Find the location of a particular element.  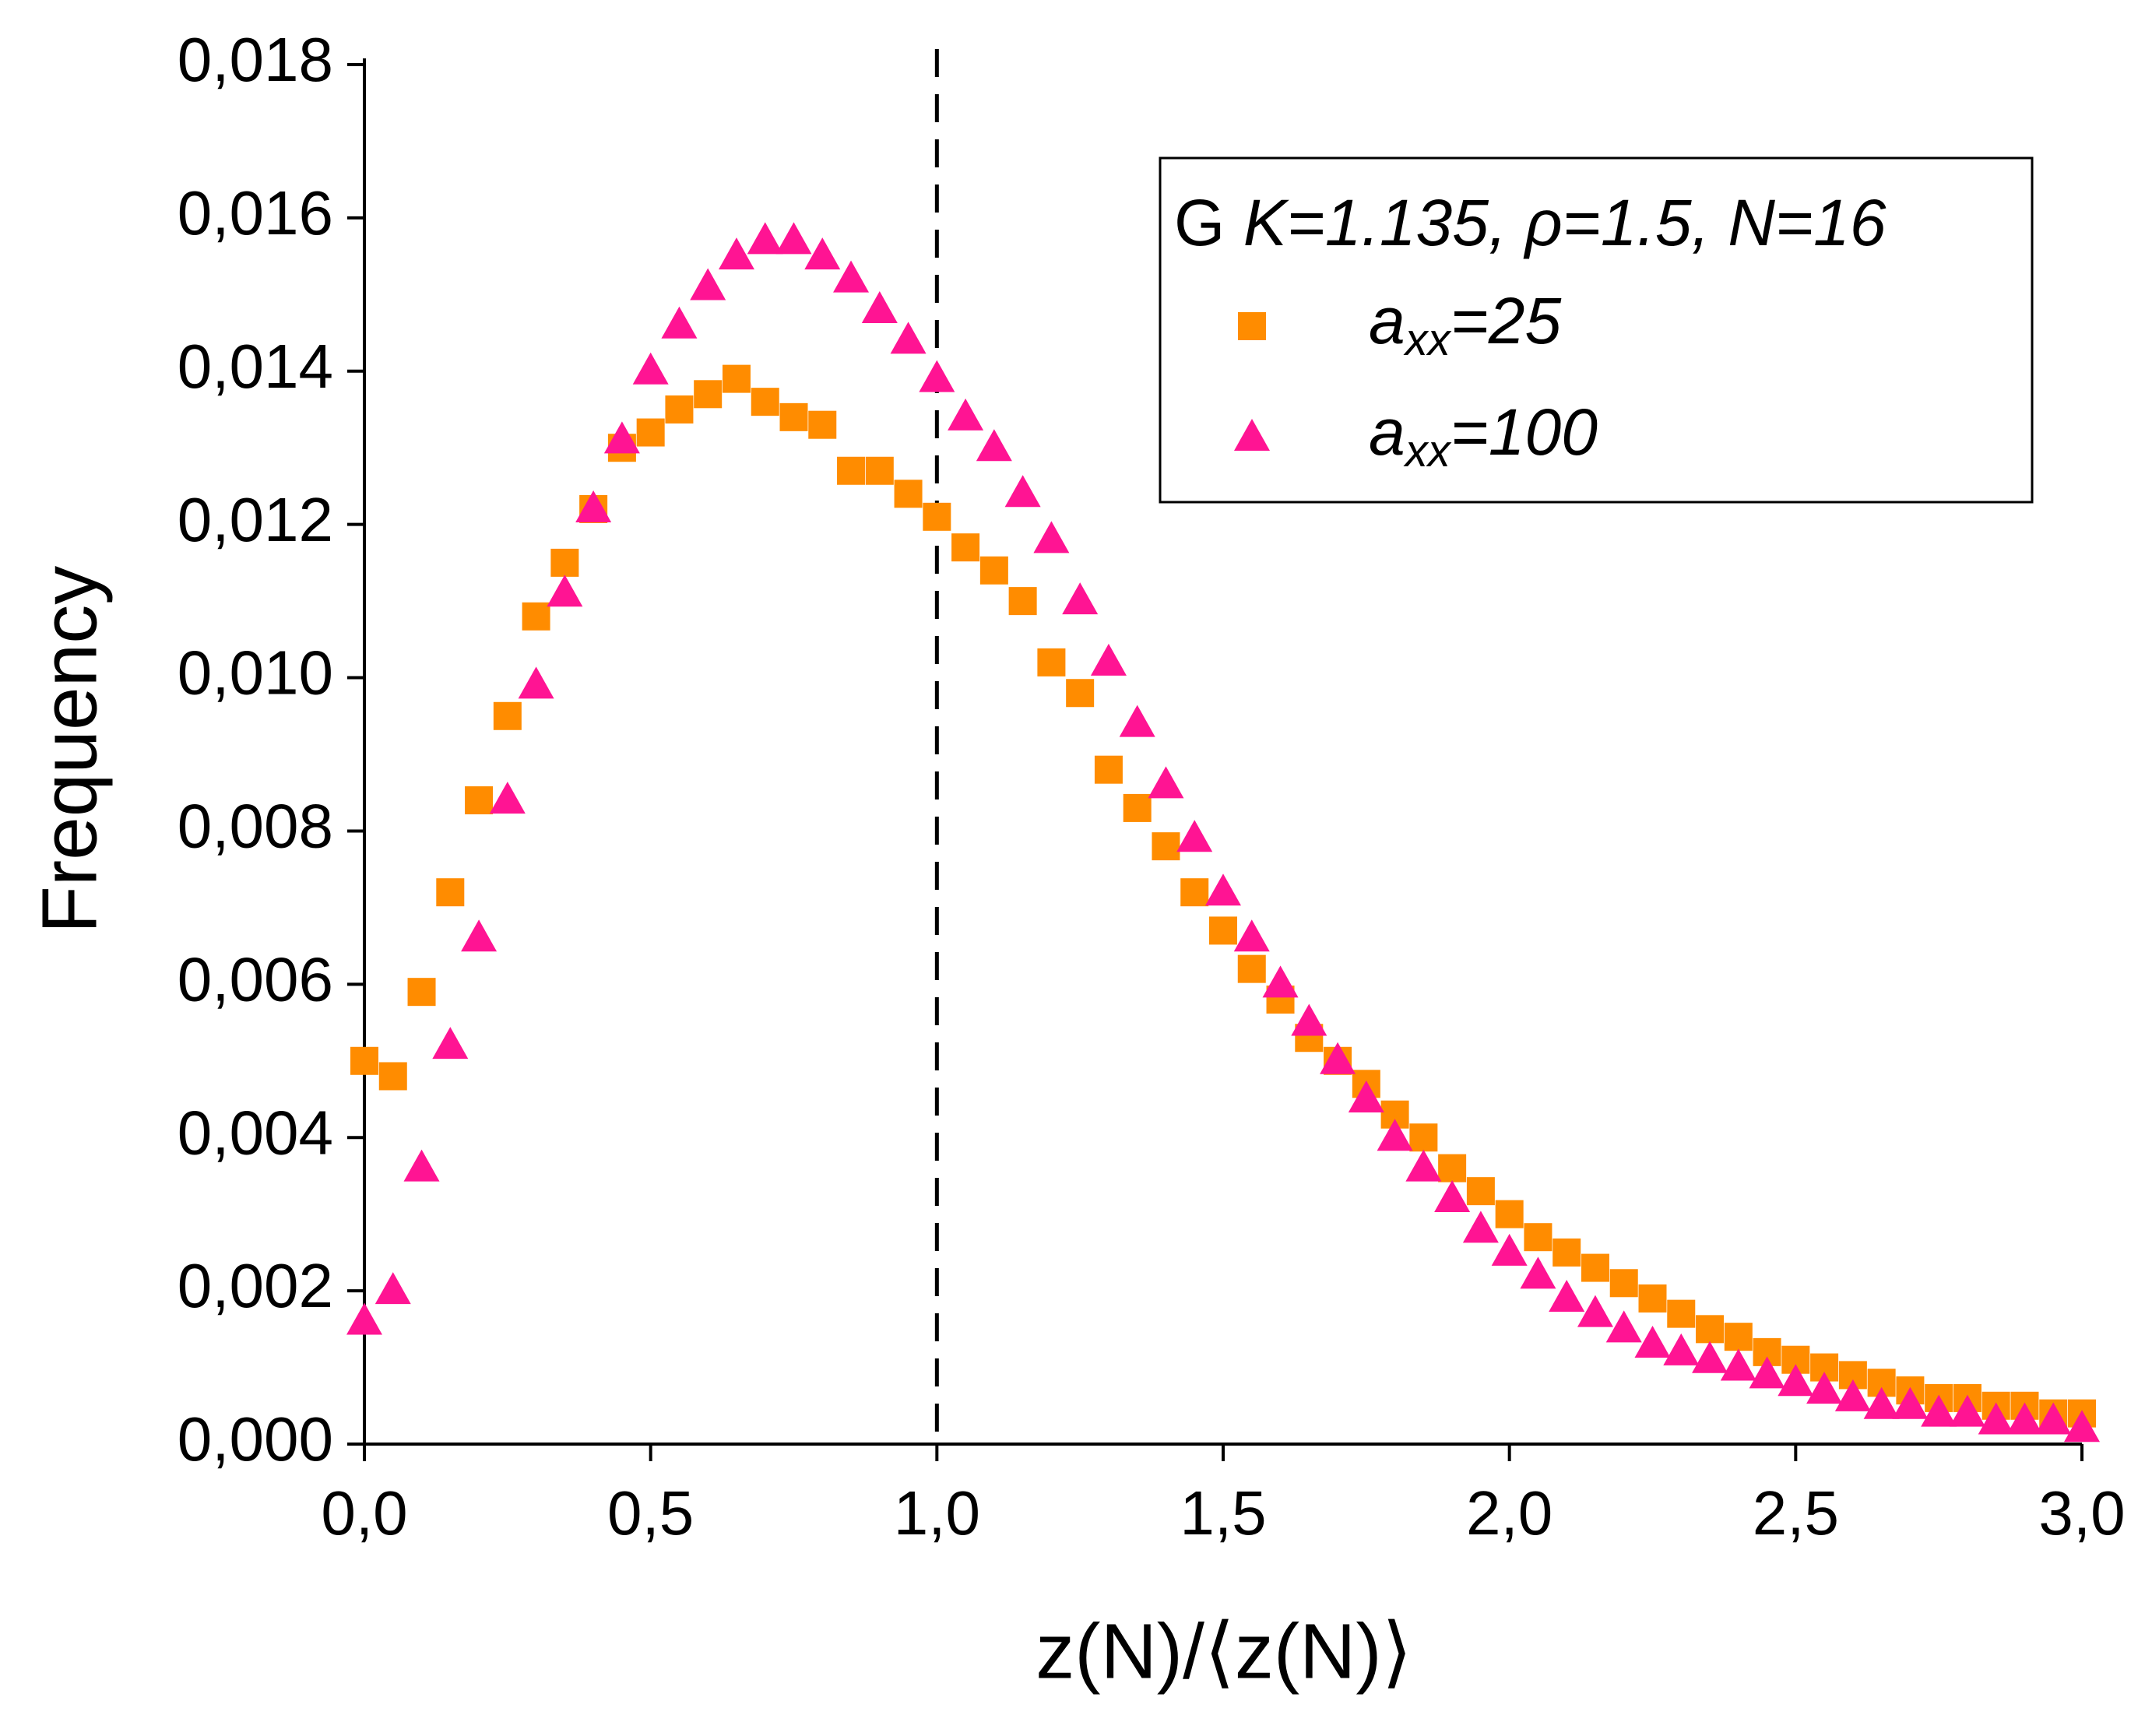

x-tick-label: 0,0 is located at coordinates (364, 1513).